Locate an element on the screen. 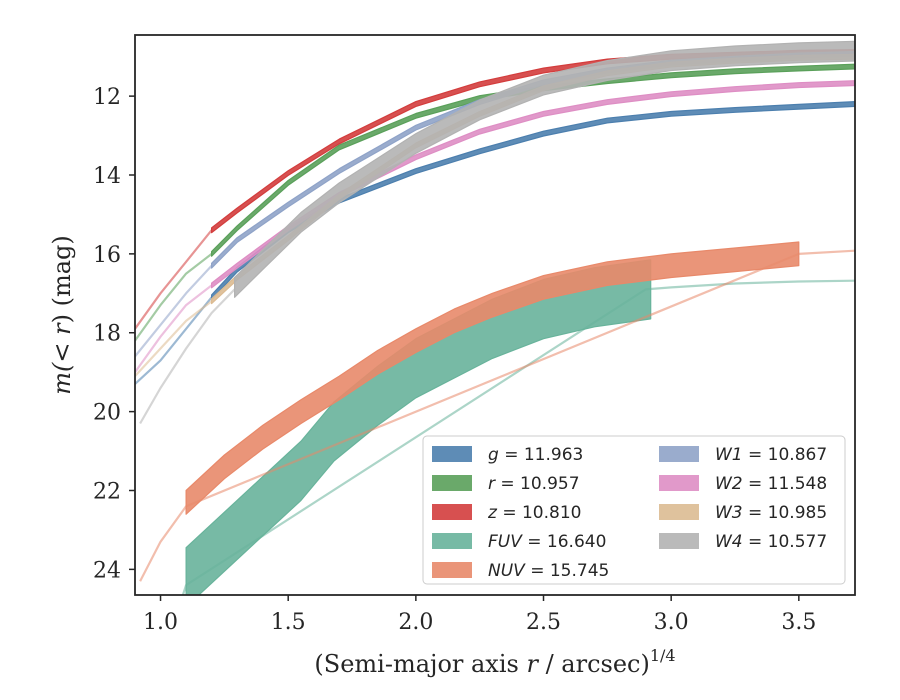 The width and height of the screenshot is (900, 700). legend-item-z: z = 10.810 is located at coordinates (506, 513).